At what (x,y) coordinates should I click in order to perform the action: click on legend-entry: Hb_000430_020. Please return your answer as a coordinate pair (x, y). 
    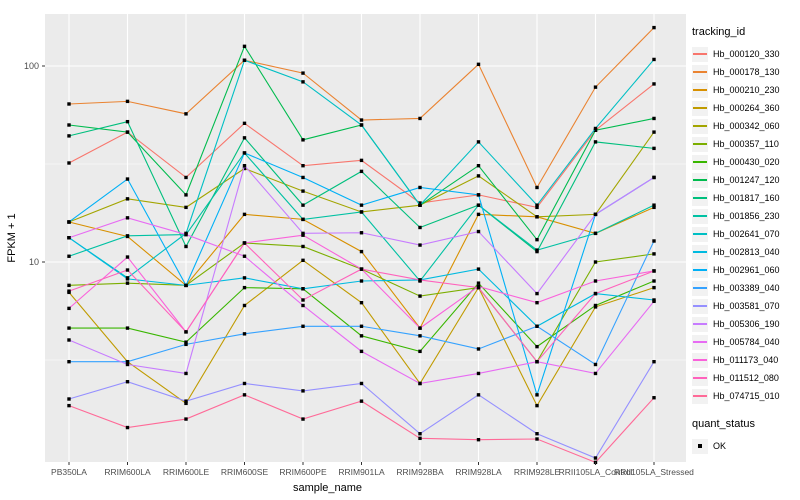
    Looking at the image, I should click on (746, 162).